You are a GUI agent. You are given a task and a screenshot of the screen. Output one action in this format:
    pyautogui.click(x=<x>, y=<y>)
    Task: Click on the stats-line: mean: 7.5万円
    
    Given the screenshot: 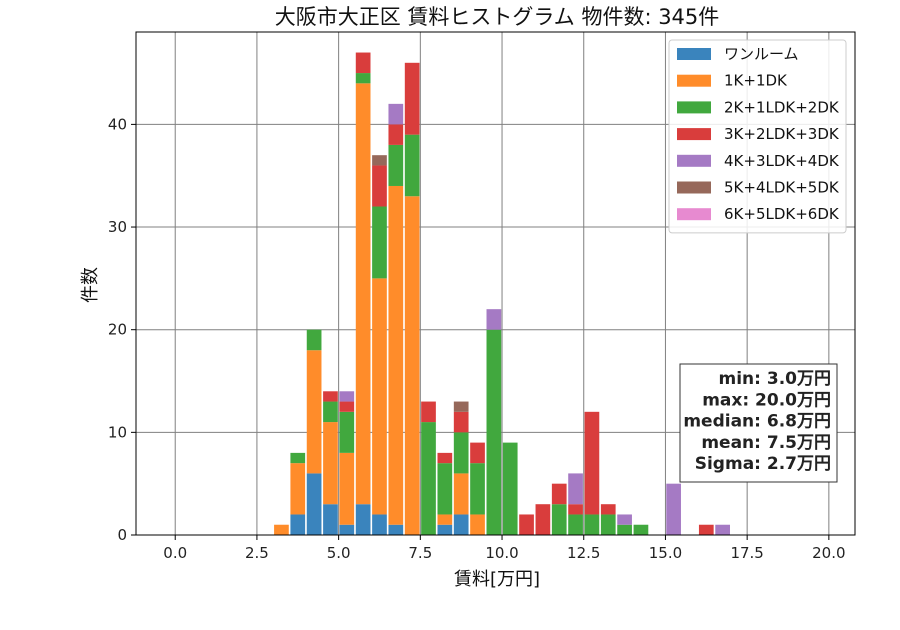 What is the action you would take?
    pyautogui.click(x=766, y=443)
    